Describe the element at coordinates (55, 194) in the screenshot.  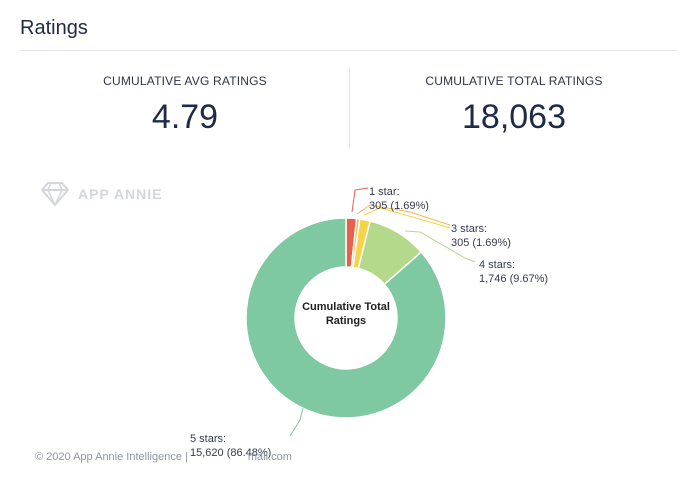
I see `diamond-logo-icon` at that location.